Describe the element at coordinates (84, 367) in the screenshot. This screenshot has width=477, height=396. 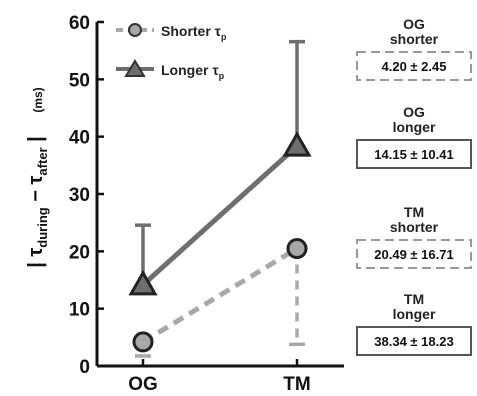
I see `y-tick-label: 0` at that location.